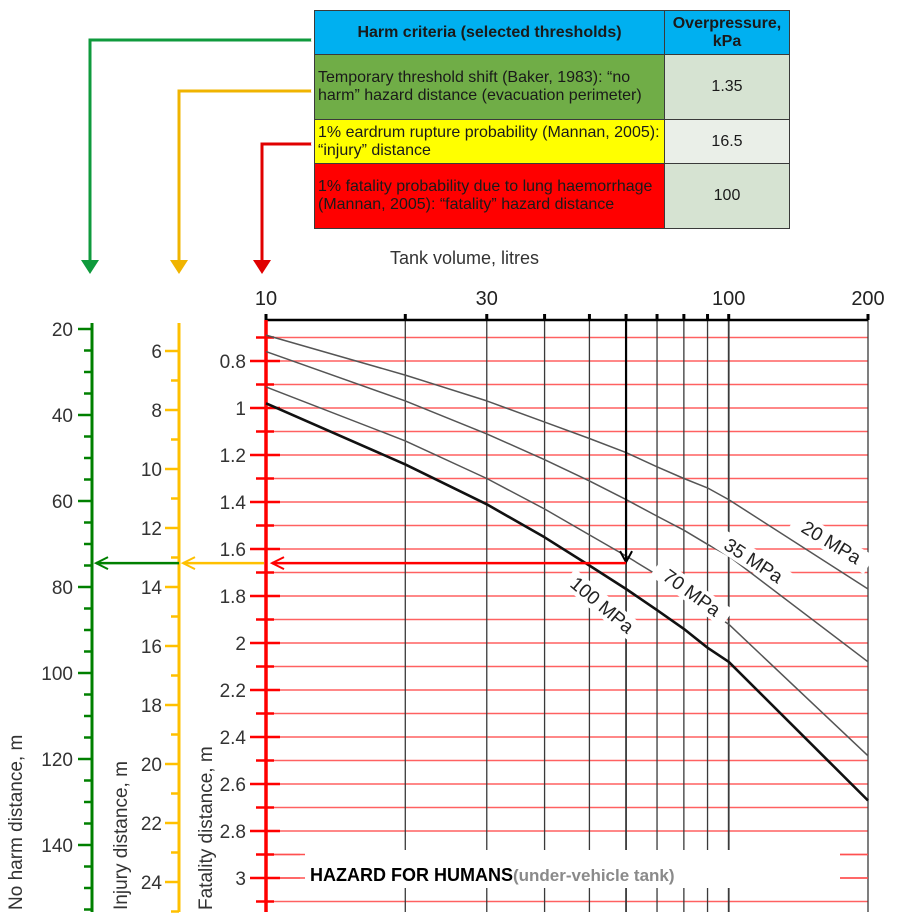 This screenshot has height=922, width=901. I want to click on svg-text: 1, so click(240, 409).